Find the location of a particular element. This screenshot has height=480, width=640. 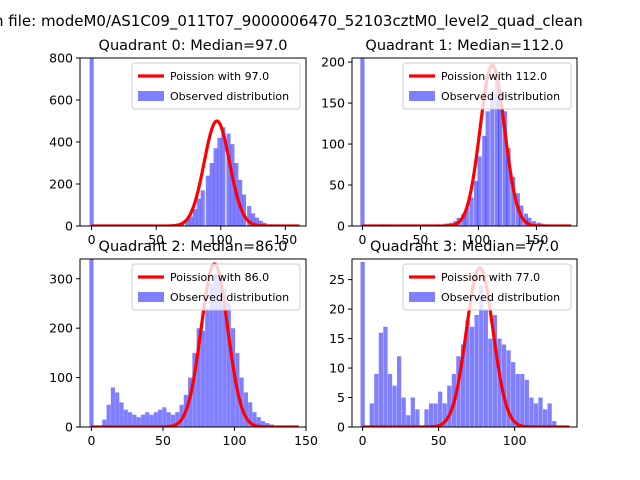

quadrant-0-legend-box is located at coordinates (216, 86).